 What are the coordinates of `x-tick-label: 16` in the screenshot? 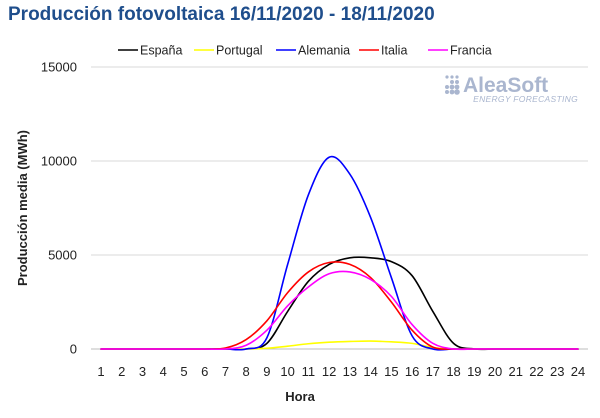 It's located at (412, 371).